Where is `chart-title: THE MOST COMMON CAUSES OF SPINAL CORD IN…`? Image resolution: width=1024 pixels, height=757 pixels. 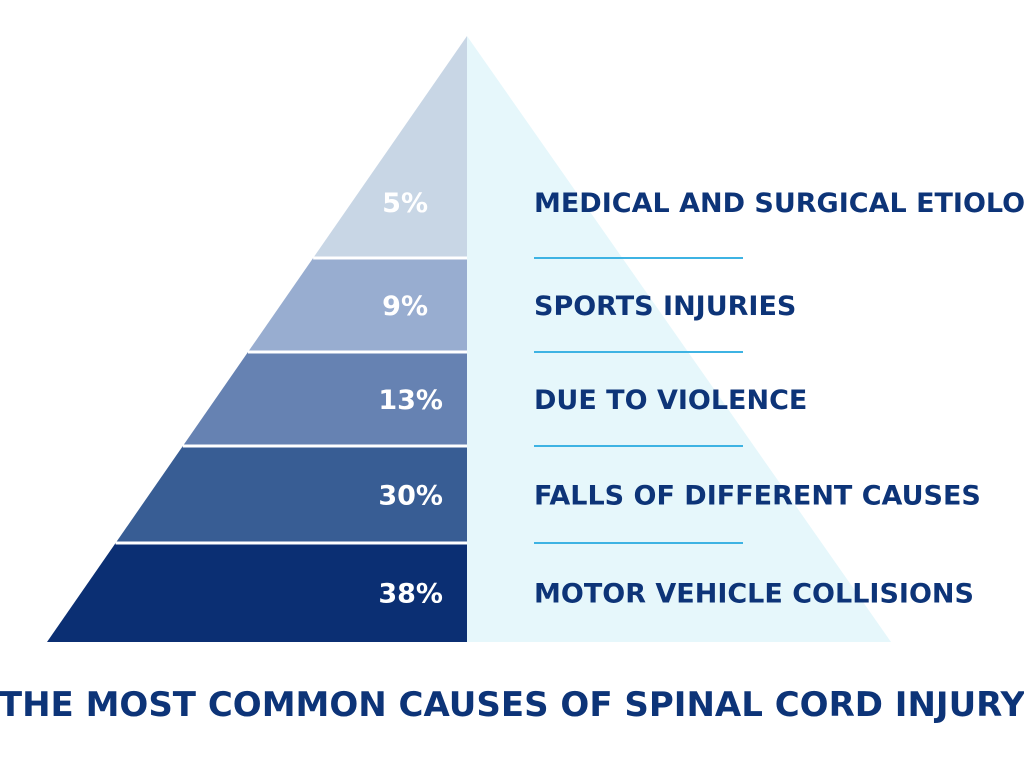 chart-title: THE MOST COMMON CAUSES OF SPINAL CORD IN… is located at coordinates (512, 705).